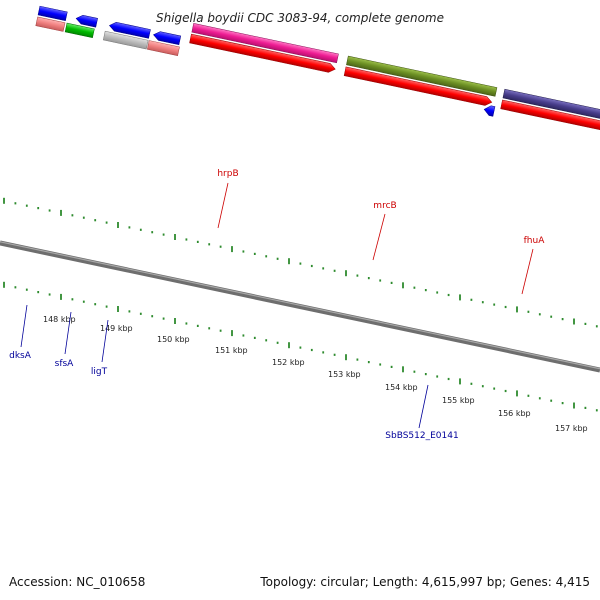 The image size is (600, 600). Describe the element at coordinates (125, 40) in the screenshot. I see `gene-bar-sfsA` at that location.